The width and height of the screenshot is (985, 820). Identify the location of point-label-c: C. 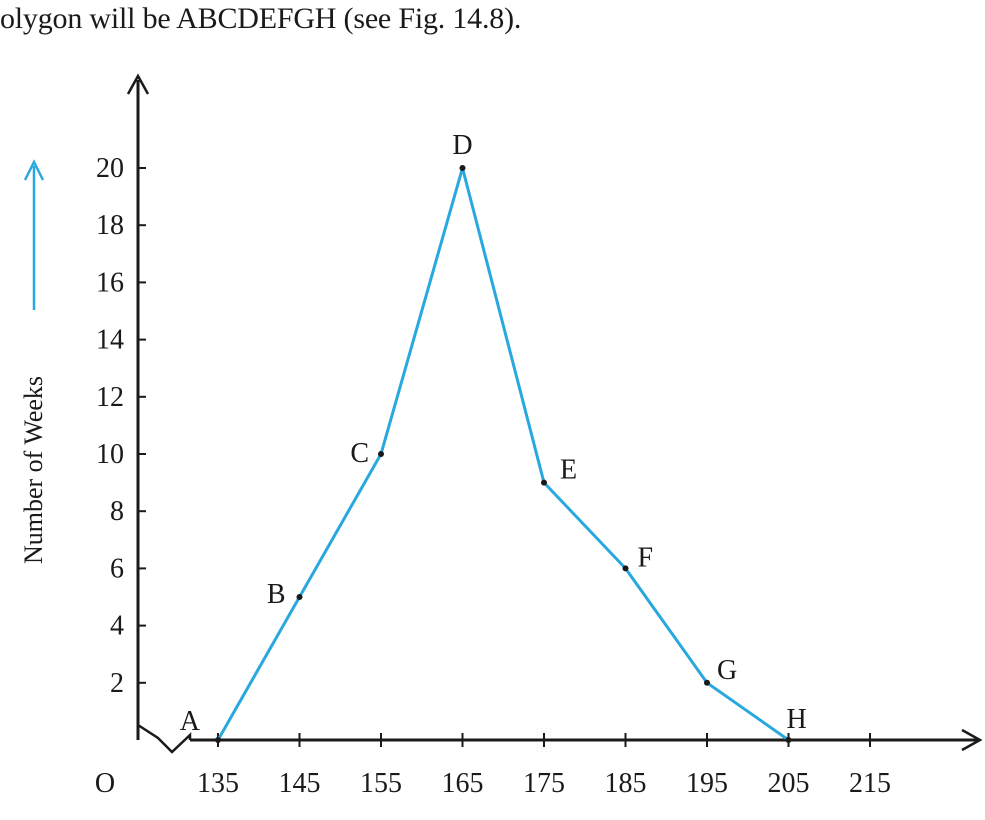
(359, 453).